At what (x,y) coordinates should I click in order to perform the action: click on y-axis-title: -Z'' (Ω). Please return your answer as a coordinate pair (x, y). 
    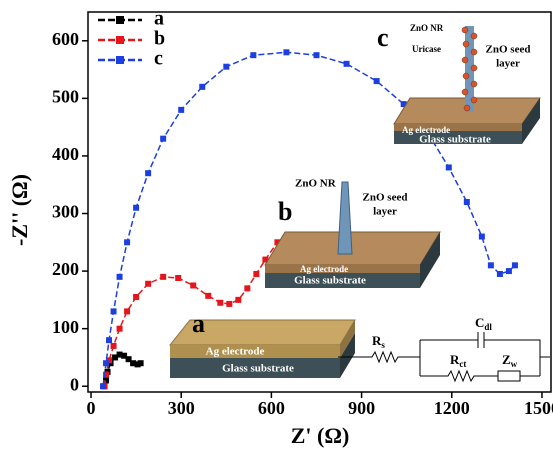
    Looking at the image, I should click on (19, 210).